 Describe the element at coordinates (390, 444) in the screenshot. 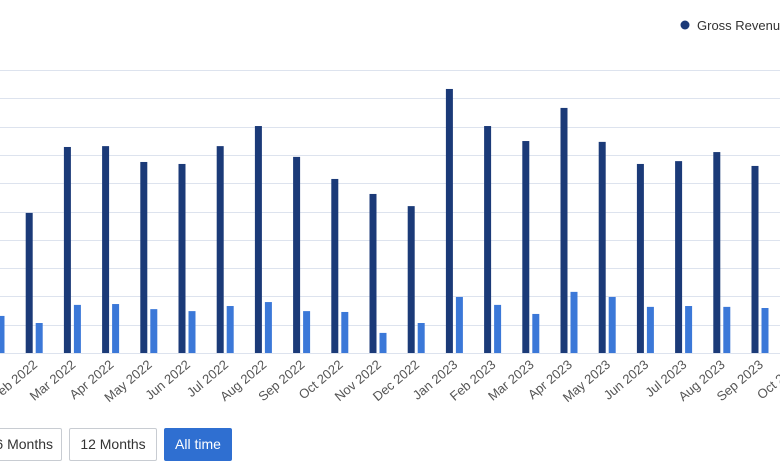

I see `range-selector: 6 Months 12 Months All time` at that location.